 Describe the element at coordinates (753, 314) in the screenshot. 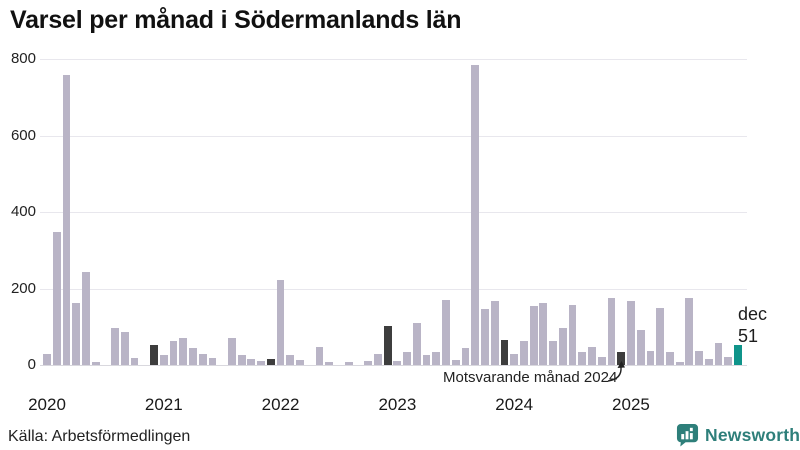

I see `latest-point-month: dec` at that location.